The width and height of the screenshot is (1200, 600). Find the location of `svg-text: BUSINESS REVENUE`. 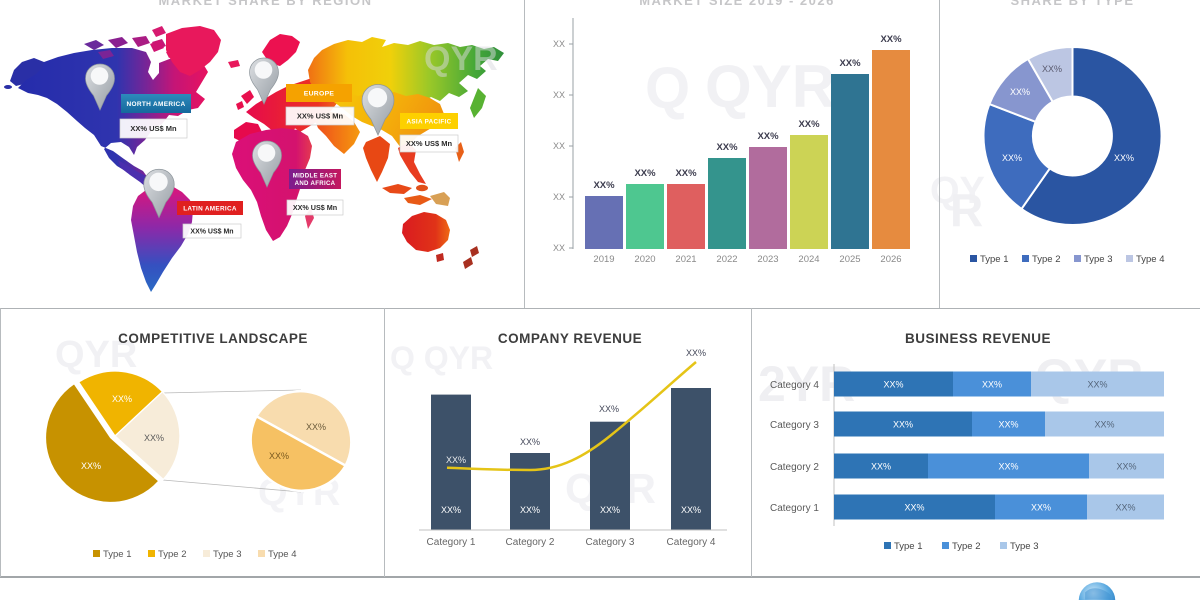

svg-text: BUSINESS REVENUE is located at coordinates (978, 338).